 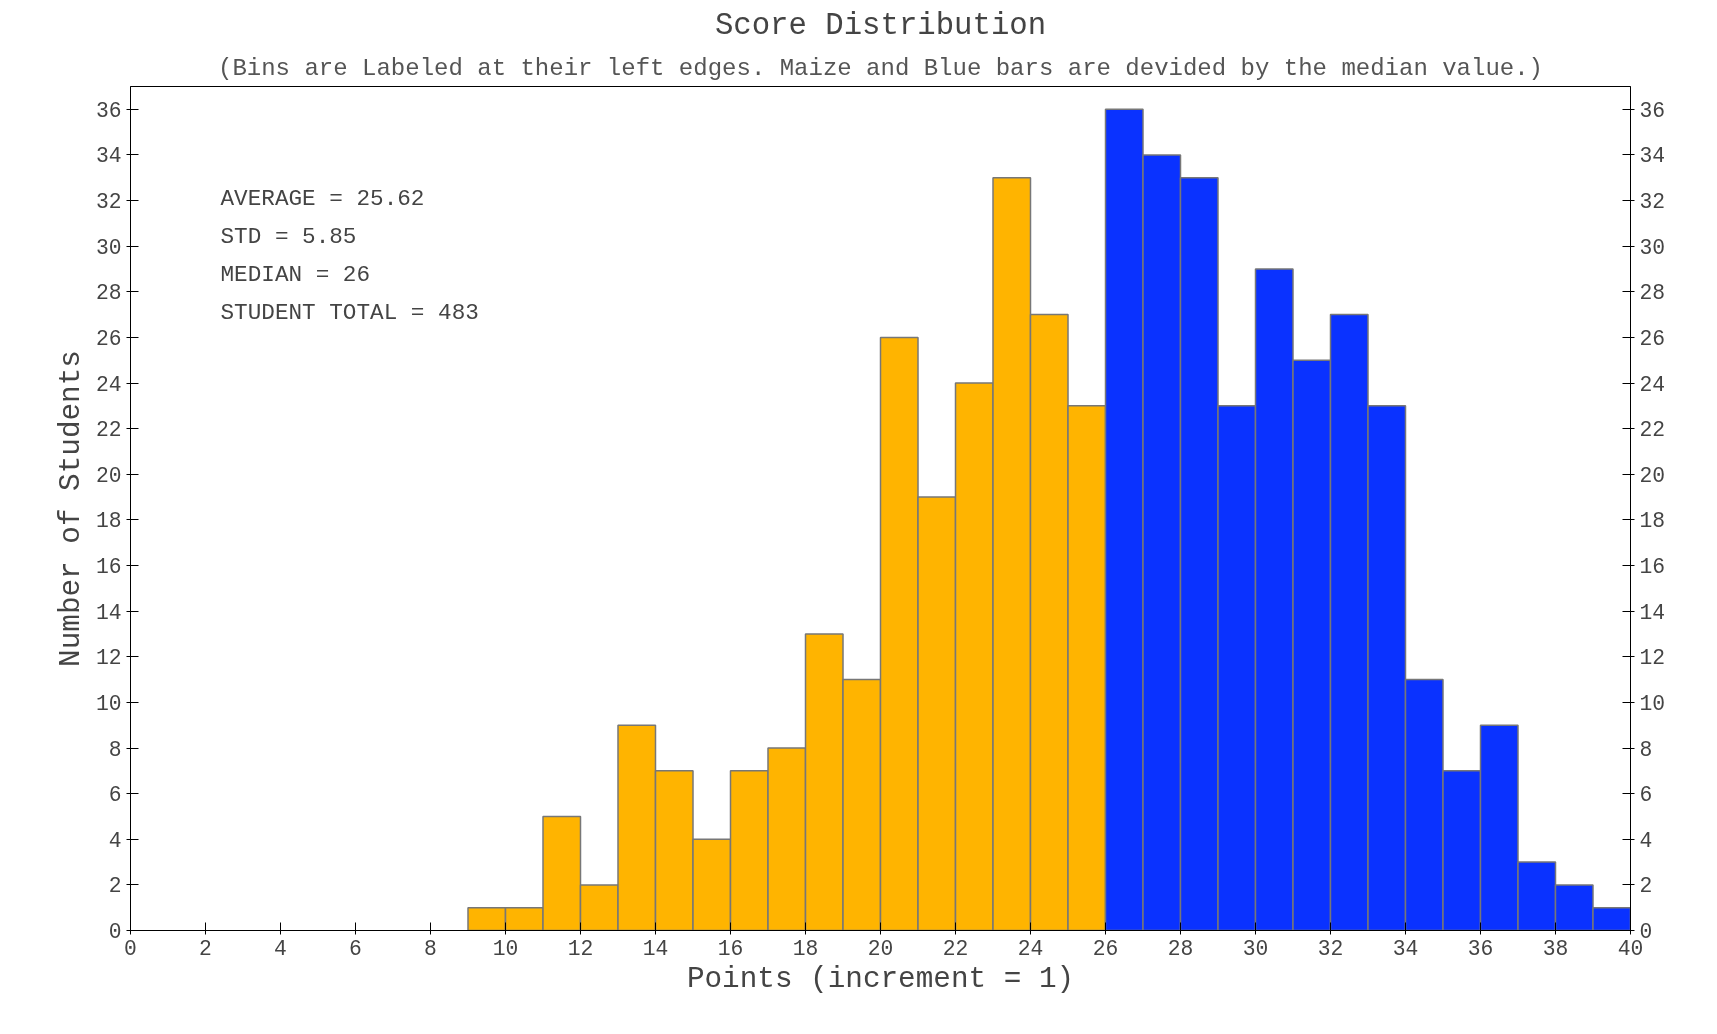 I want to click on y2-tick-label: 16, so click(x=1652, y=567).